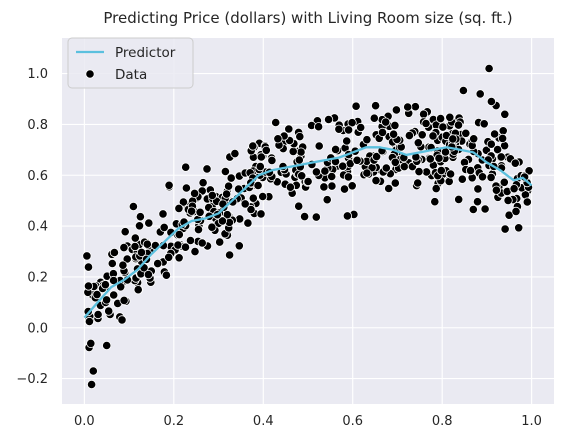 This screenshot has width=566, height=440. Describe the element at coordinates (131, 75) in the screenshot. I see `legend-data-label: Data` at that location.